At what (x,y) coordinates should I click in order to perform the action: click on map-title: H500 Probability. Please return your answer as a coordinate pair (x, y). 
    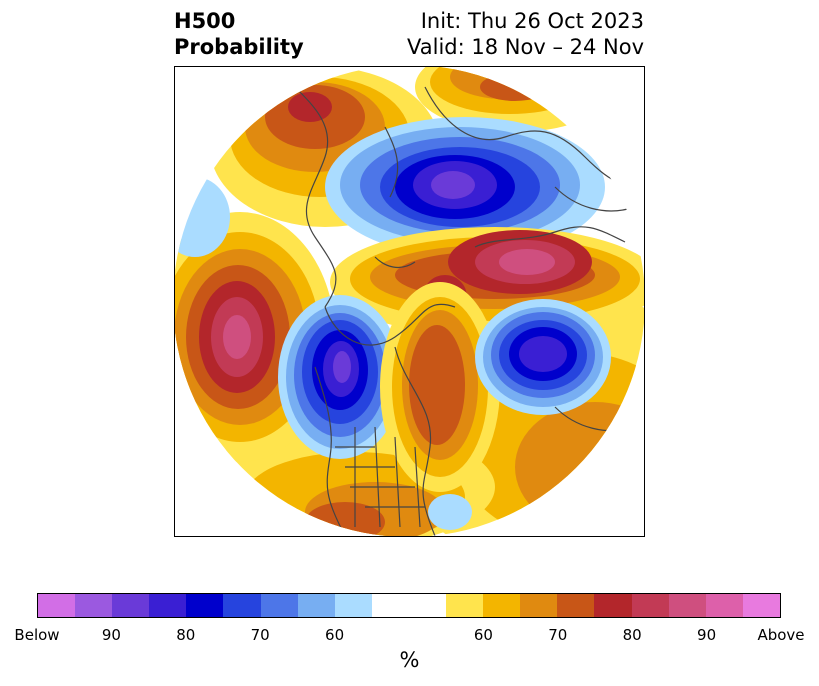
    Looking at the image, I should click on (239, 34).